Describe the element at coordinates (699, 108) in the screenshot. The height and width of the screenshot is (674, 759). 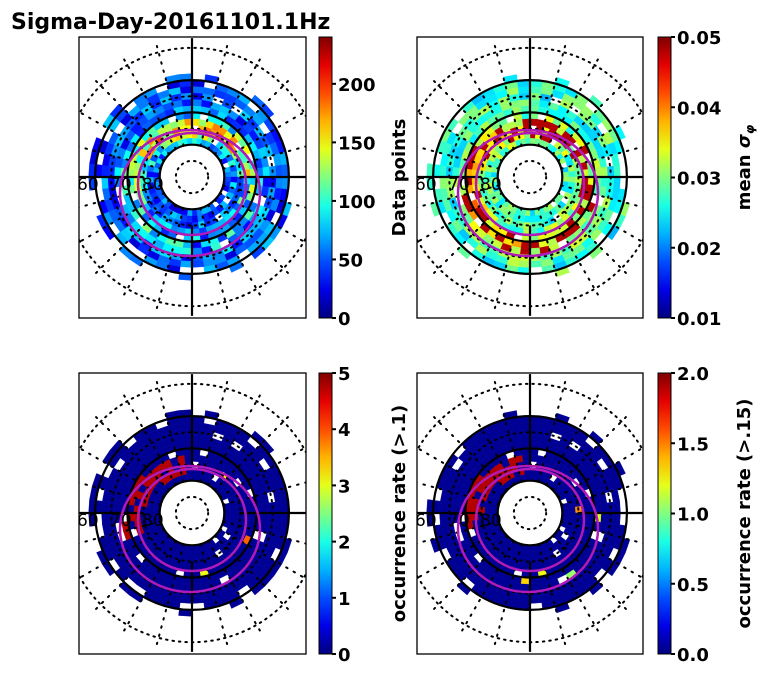
I see `colorbar-tick-label: 0.04` at that location.